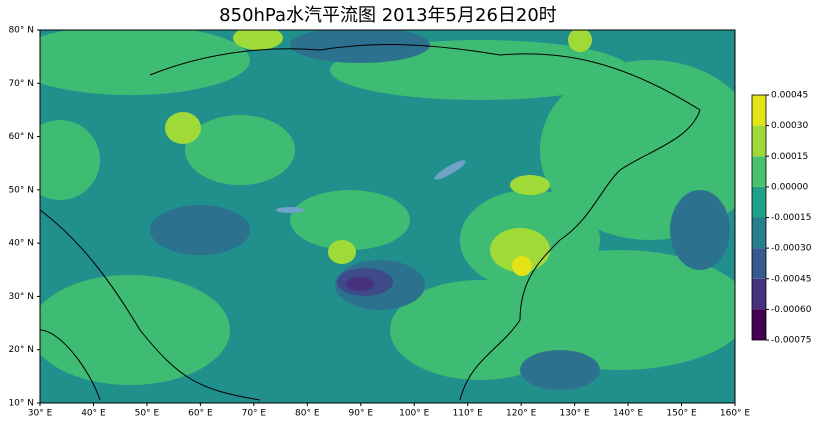 The height and width of the screenshot is (426, 817). What do you see at coordinates (93, 414) in the screenshot?
I see `x-tick-label: 40° E` at bounding box center [93, 414].